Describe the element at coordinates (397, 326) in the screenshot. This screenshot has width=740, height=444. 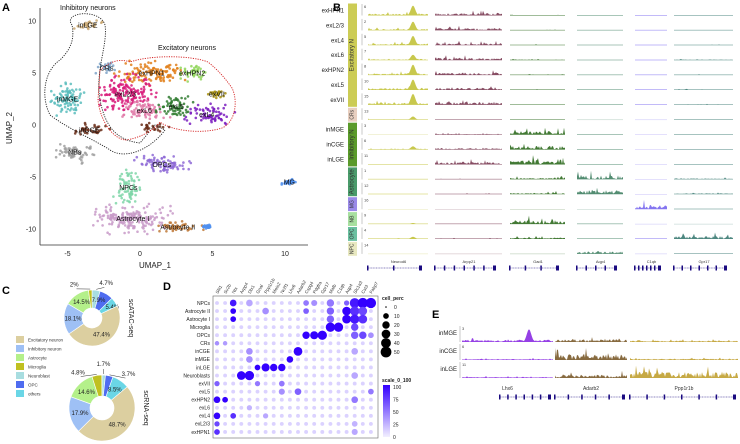
I see `size-legend-value: 20` at that location.